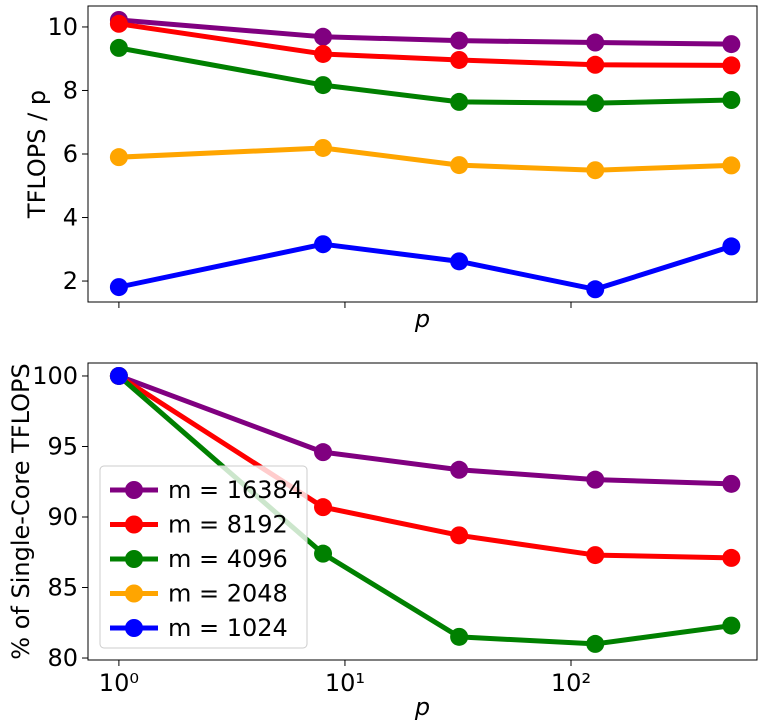 The height and width of the screenshot is (728, 765). What do you see at coordinates (37, 154) in the screenshot?
I see `y-axis-label: TFLOPS / p` at bounding box center [37, 154].